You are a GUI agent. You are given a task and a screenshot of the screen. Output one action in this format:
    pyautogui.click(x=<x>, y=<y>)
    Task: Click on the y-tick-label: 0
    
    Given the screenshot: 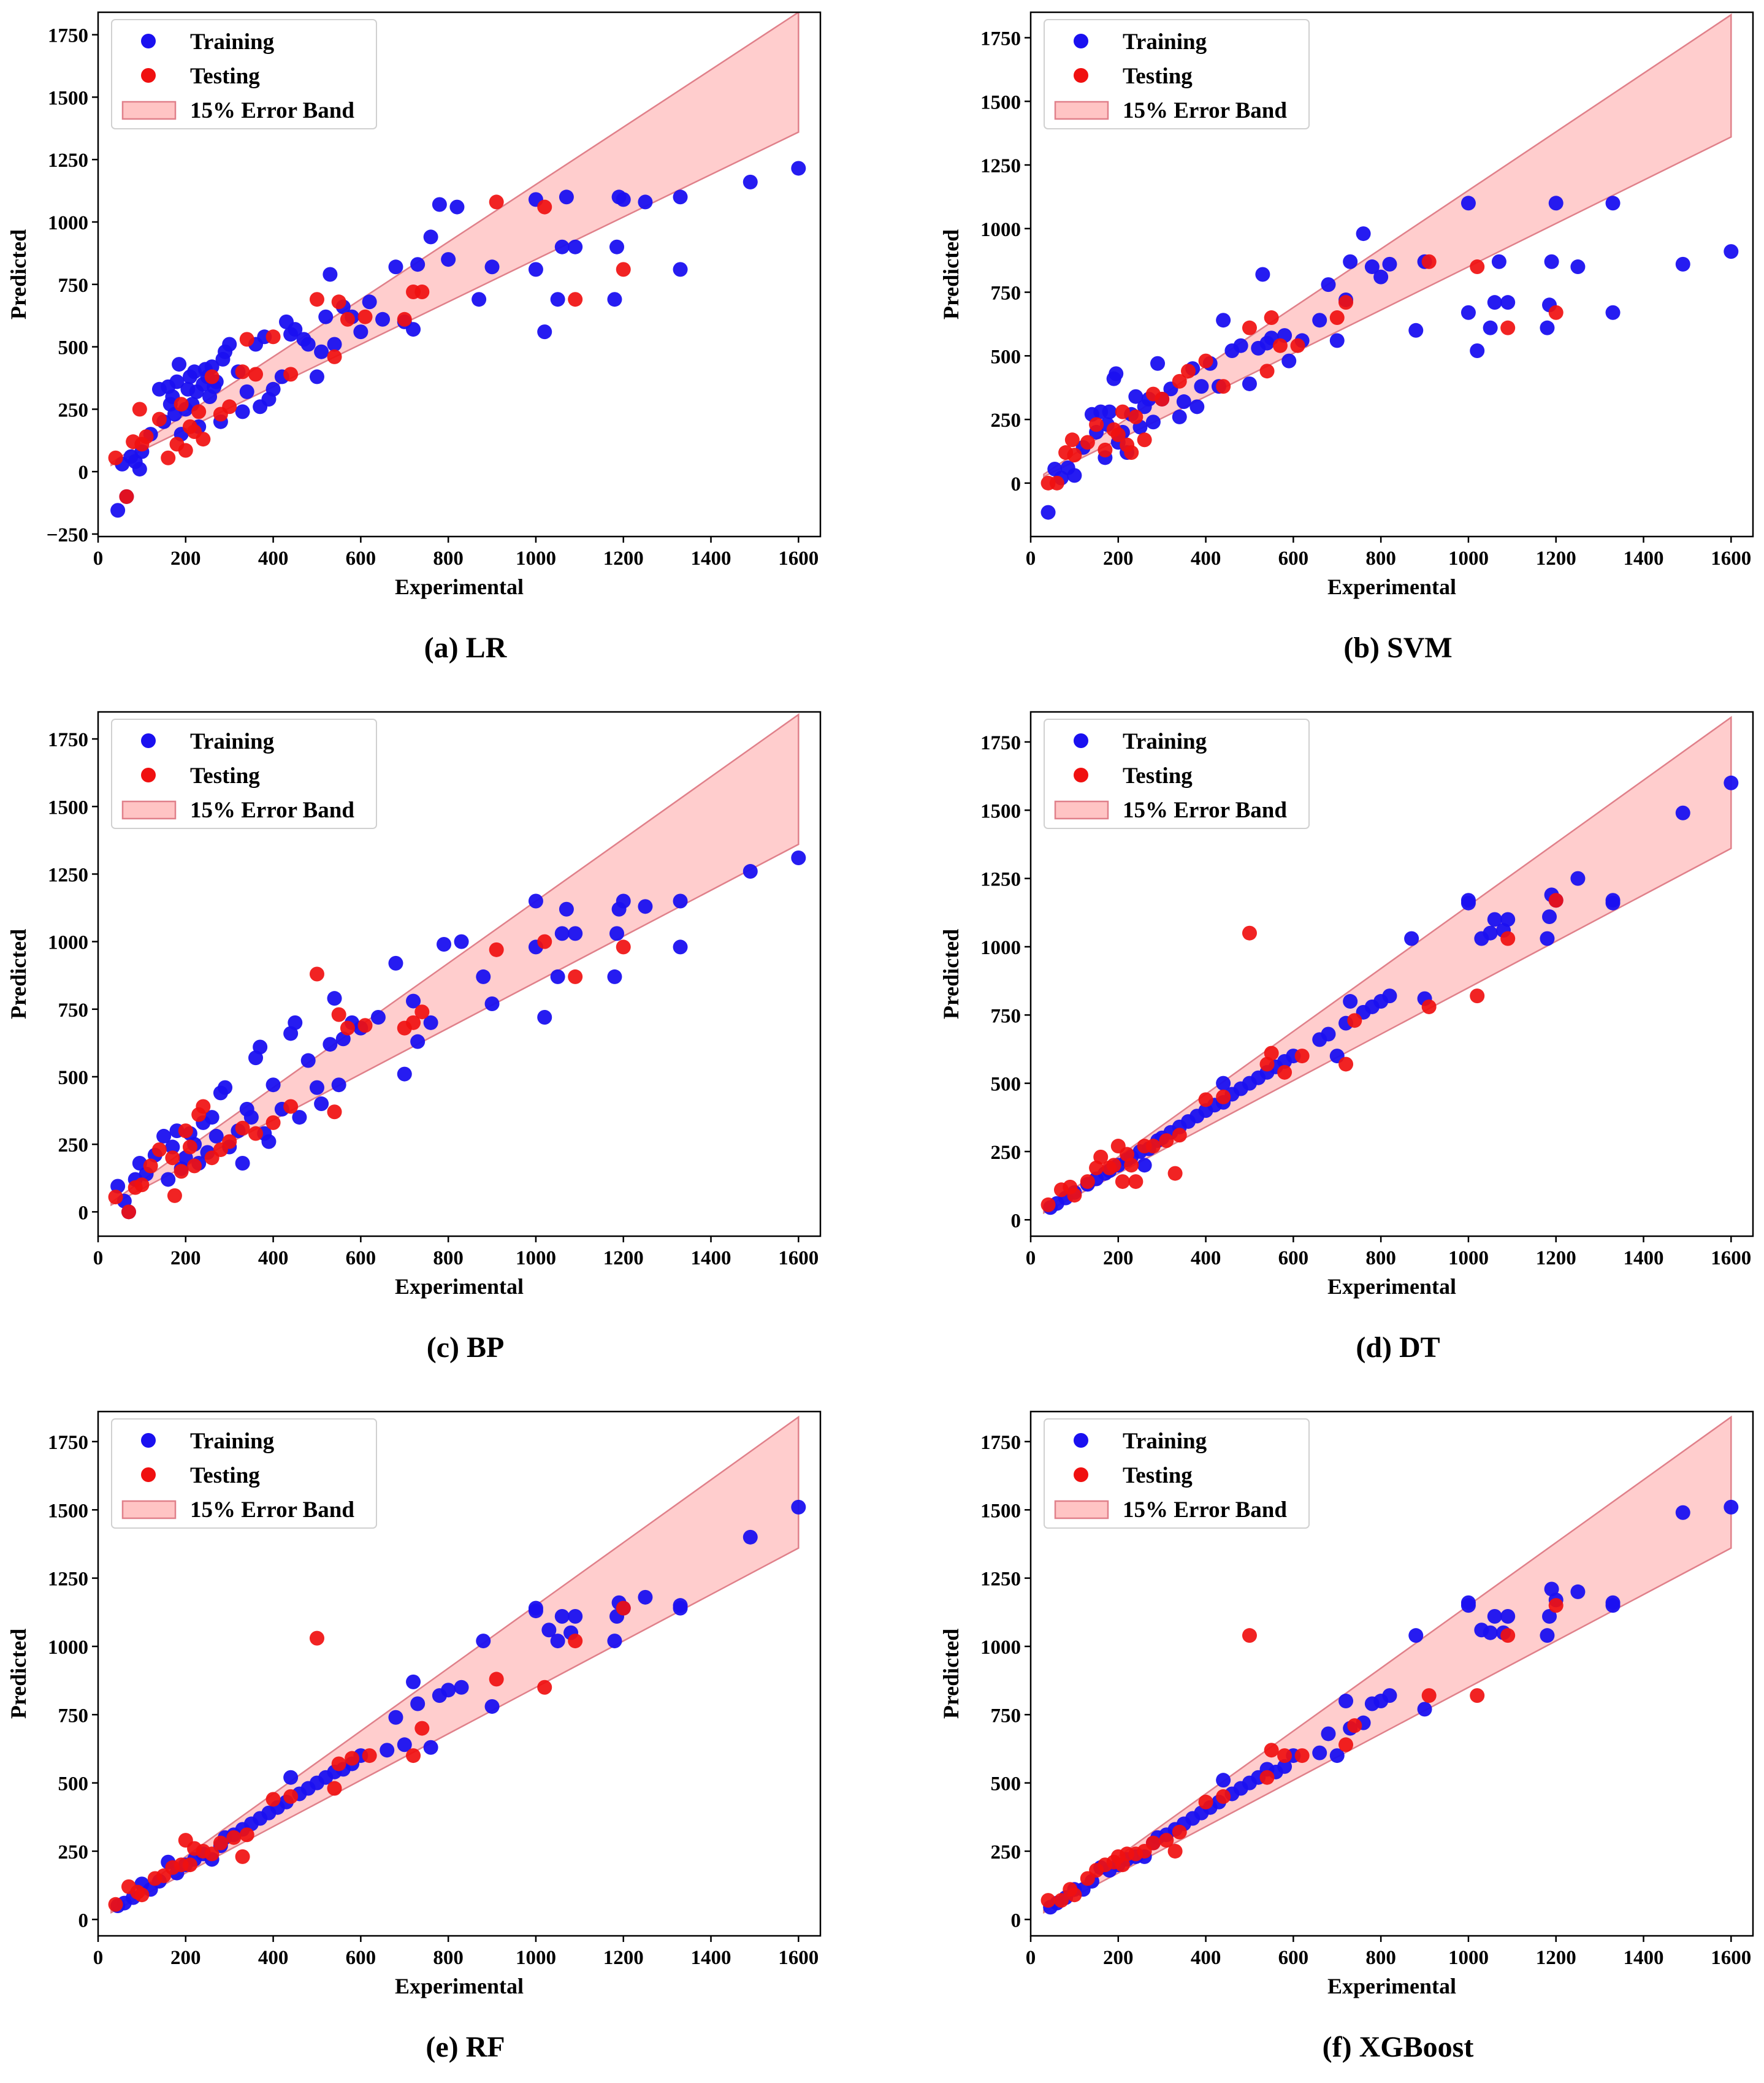 What is the action you would take?
    pyautogui.click(x=83, y=1213)
    